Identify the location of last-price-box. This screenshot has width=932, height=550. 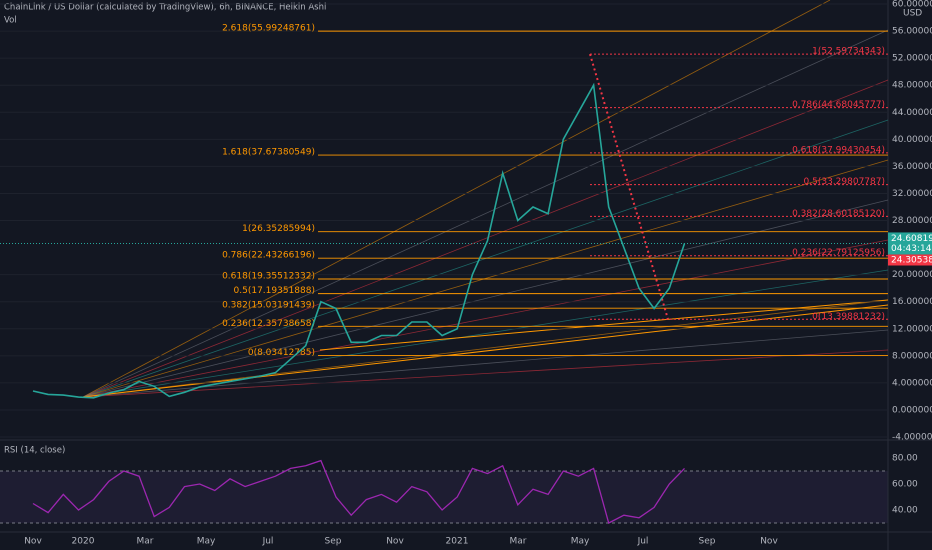
(910, 243).